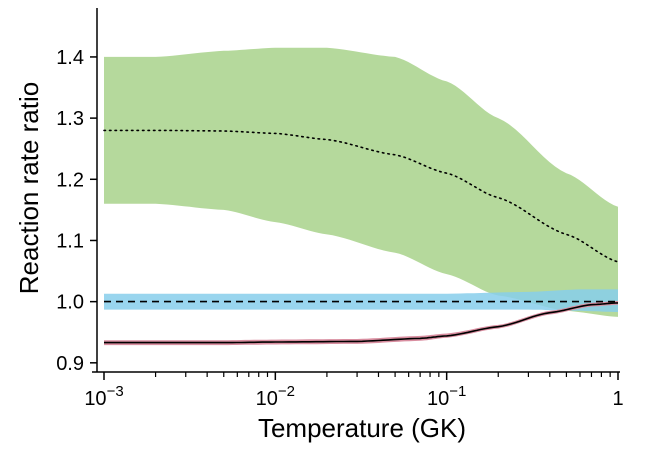 The image size is (662, 449). Describe the element at coordinates (70, 241) in the screenshot. I see `y-tick-label: 1.1` at that location.